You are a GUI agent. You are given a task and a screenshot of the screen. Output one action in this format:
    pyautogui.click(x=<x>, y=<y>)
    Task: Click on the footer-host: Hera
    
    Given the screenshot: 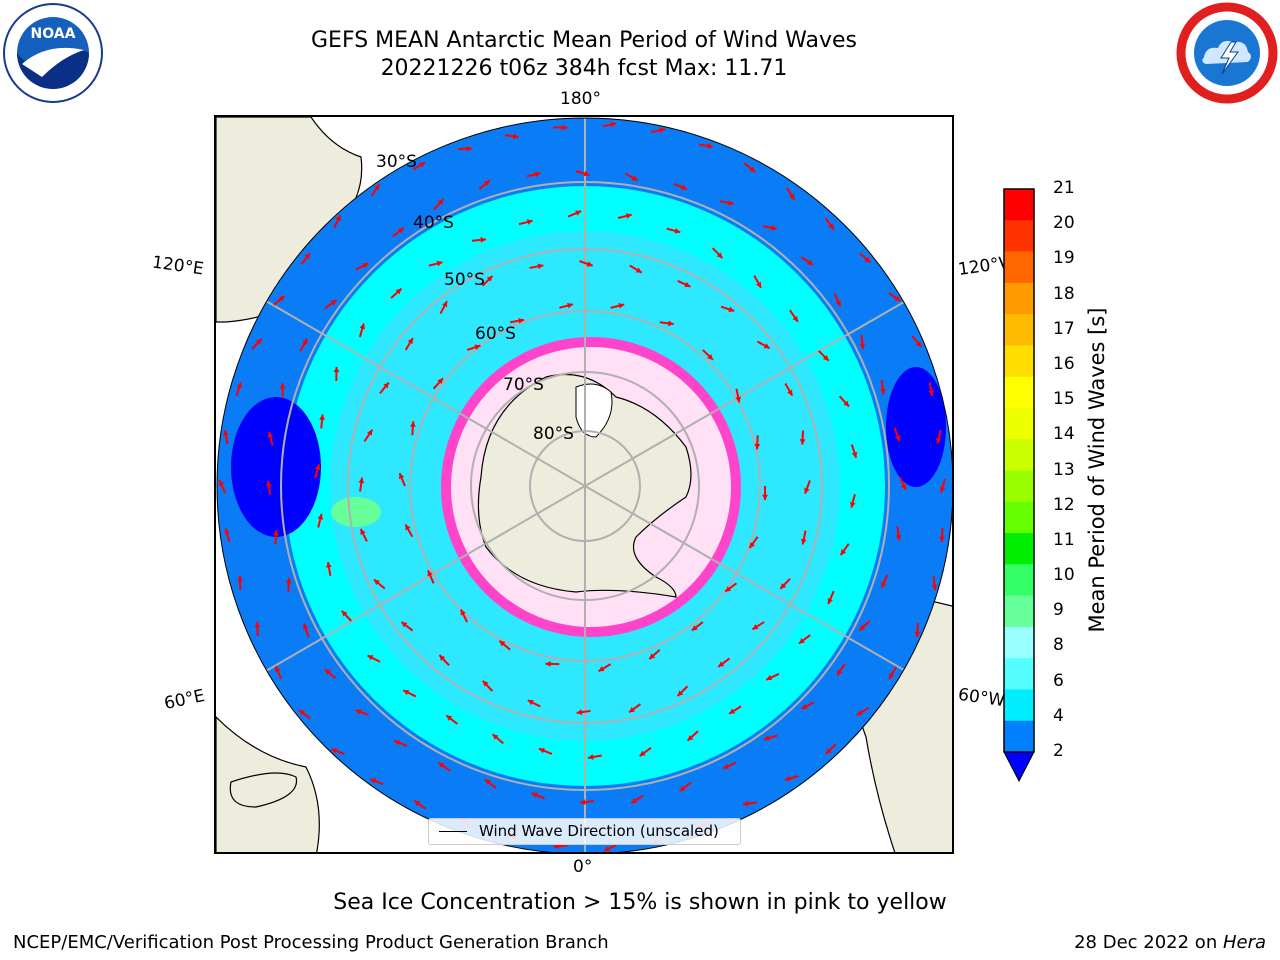 What is the action you would take?
    pyautogui.click(x=1244, y=942)
    